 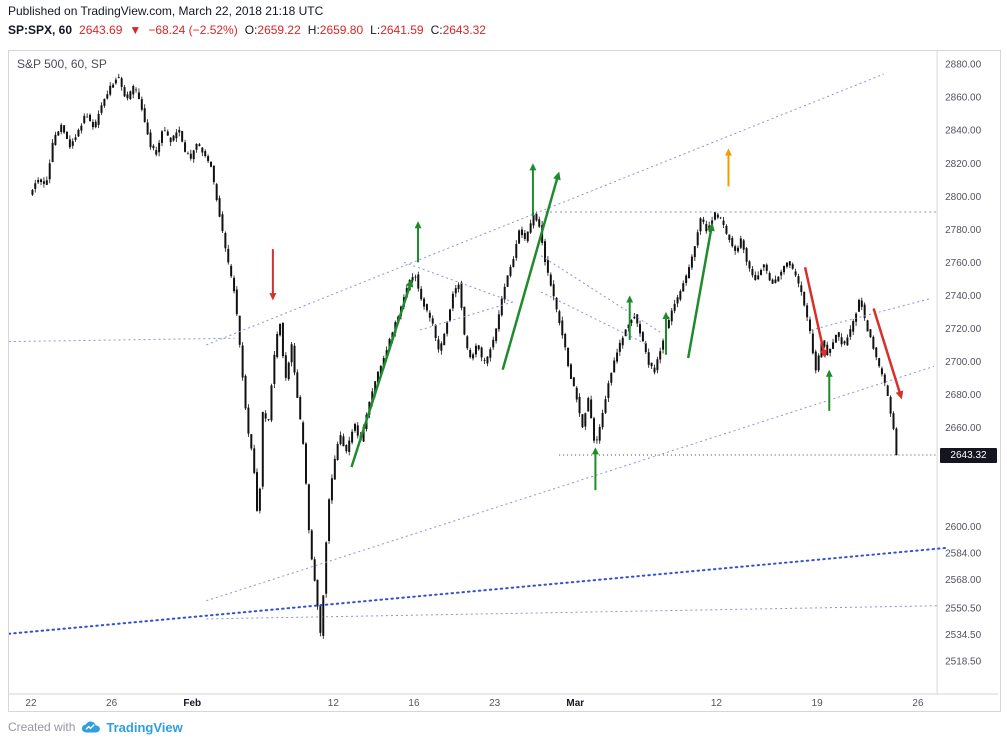 What do you see at coordinates (963, 263) in the screenshot?
I see `svg-text: 2760.00` at bounding box center [963, 263].